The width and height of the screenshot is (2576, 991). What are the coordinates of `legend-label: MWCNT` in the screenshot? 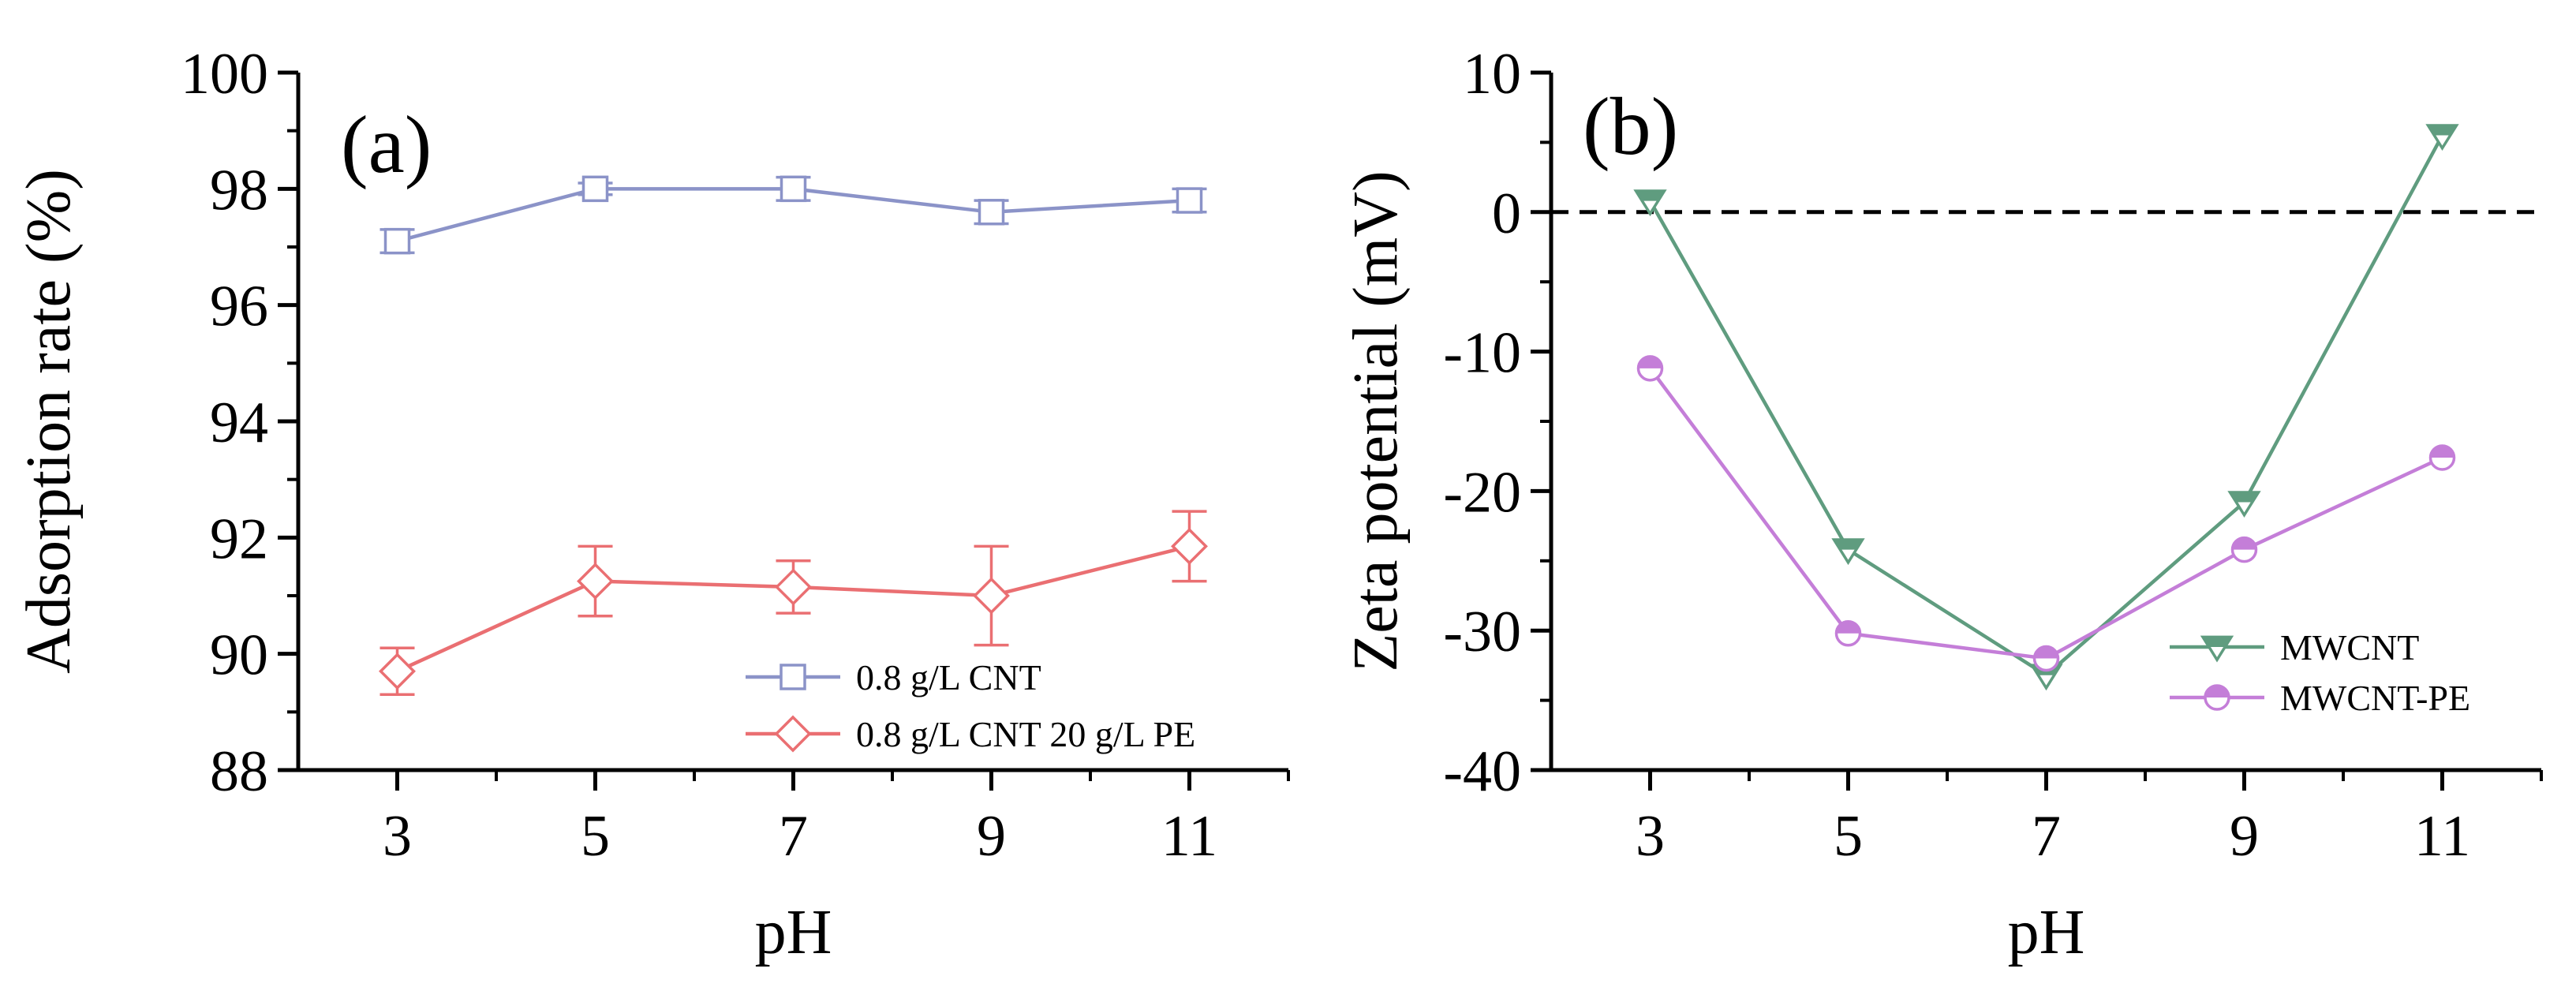 It's located at (2349, 647).